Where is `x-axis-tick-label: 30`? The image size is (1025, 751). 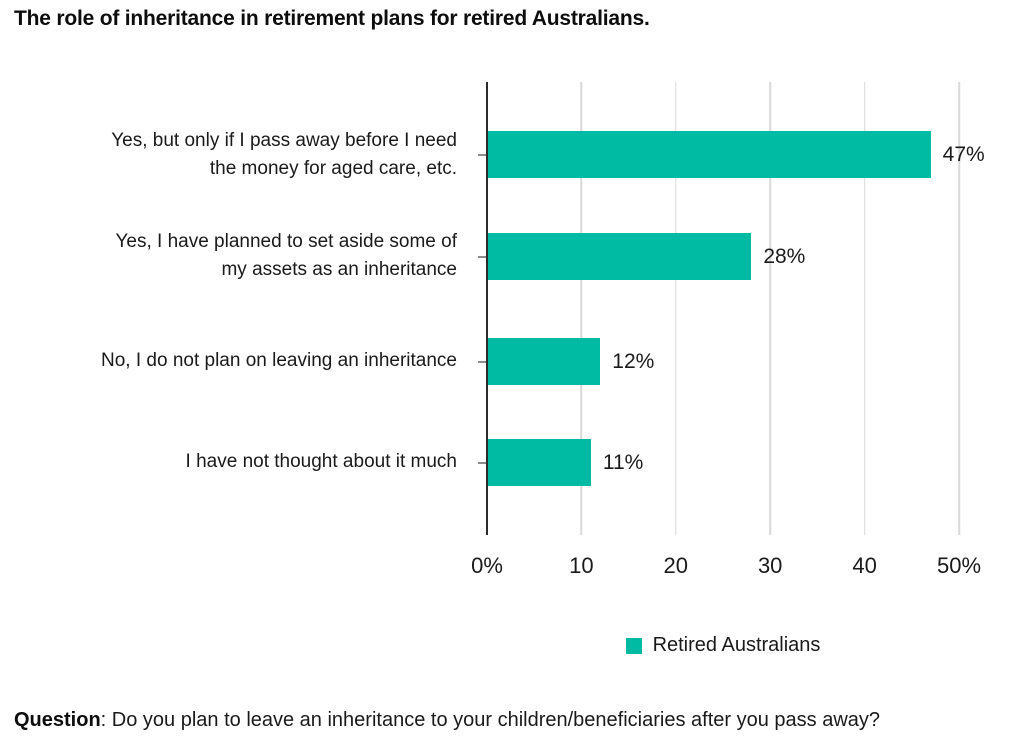
x-axis-tick-label: 30 is located at coordinates (770, 565).